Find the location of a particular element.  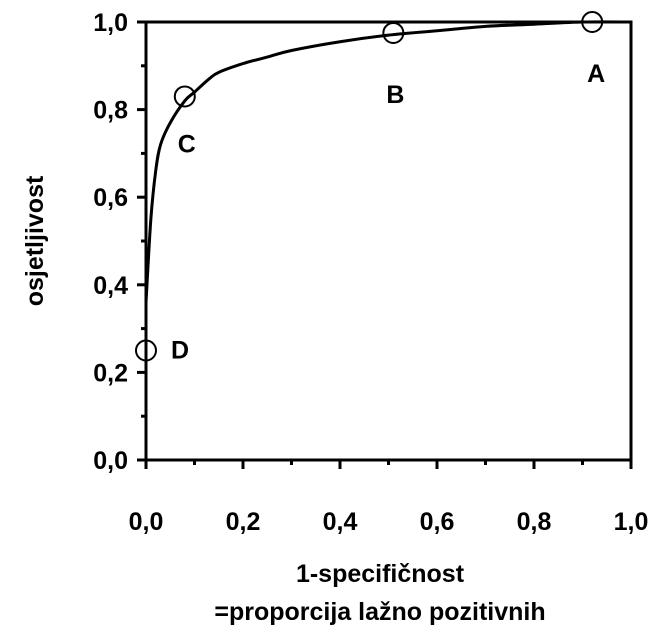

point-c-label: C is located at coordinates (187, 144).